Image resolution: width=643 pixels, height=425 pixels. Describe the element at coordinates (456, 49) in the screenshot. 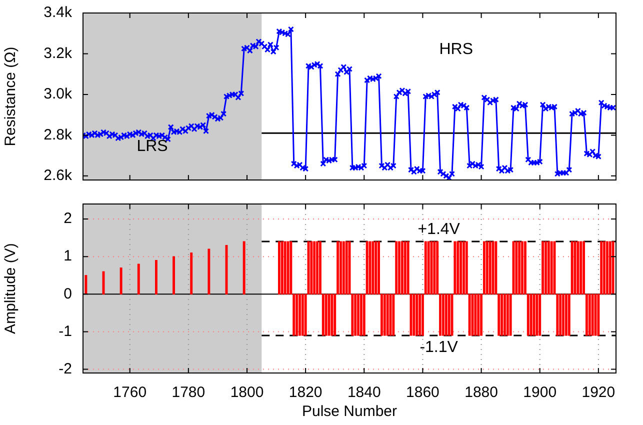

I see `annotation: HRS` at that location.